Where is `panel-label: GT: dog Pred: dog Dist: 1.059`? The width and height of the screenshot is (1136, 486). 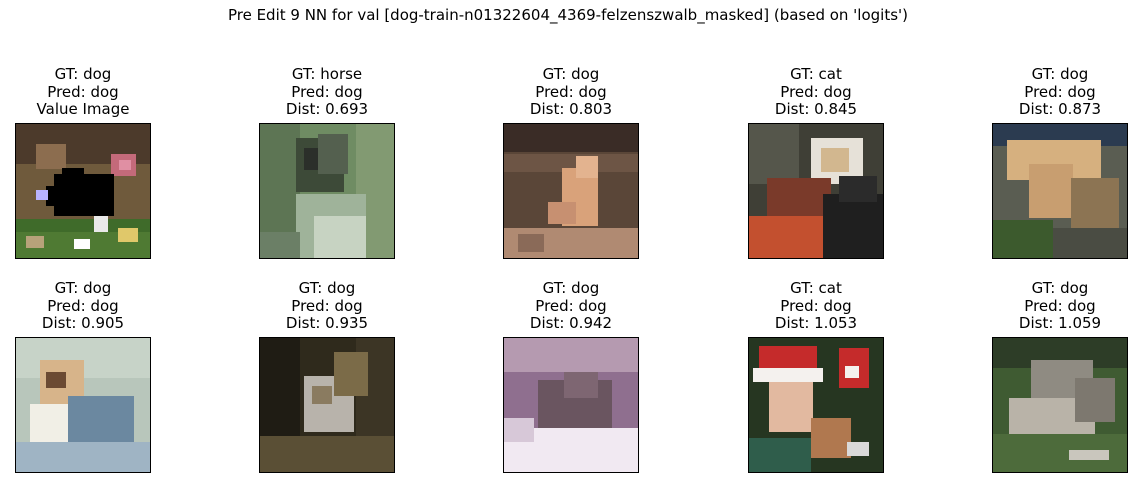 panel-label: GT: dog Pred: dog Dist: 1.059 is located at coordinates (1044, 306).